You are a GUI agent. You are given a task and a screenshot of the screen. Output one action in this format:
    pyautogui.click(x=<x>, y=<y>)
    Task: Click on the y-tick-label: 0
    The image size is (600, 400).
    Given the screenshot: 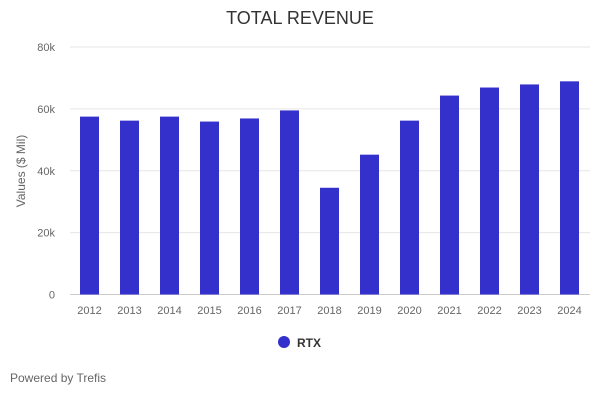 What is the action you would take?
    pyautogui.click(x=52, y=296)
    